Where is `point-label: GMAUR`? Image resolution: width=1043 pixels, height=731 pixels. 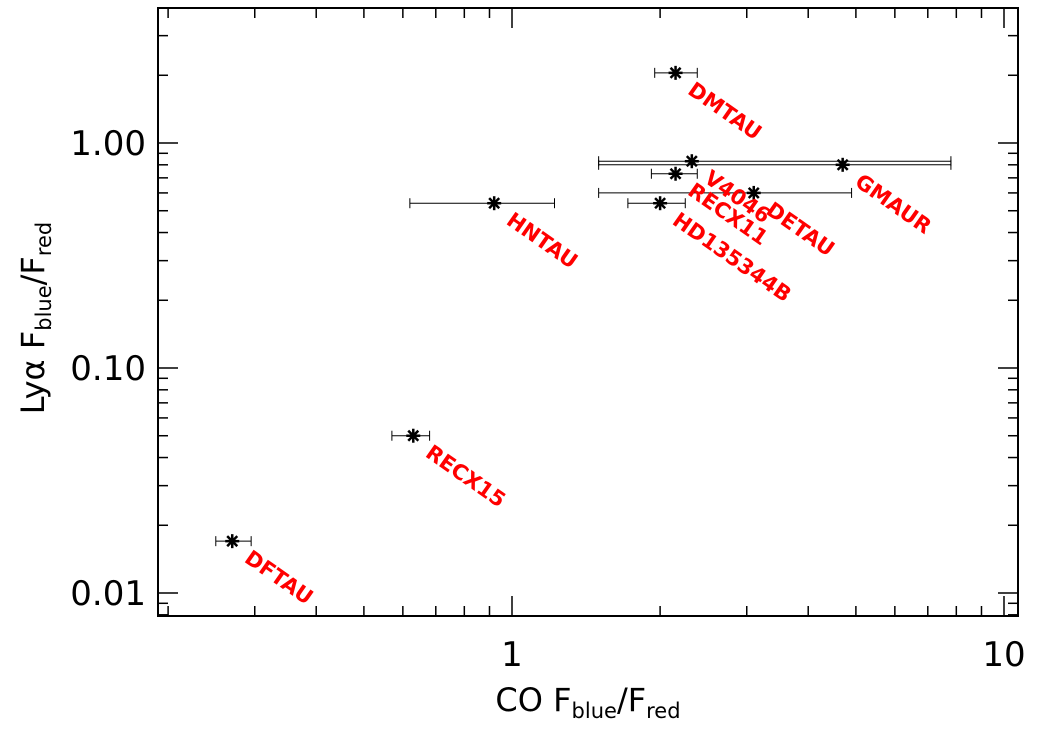 point-label: GMAUR is located at coordinates (893, 204).